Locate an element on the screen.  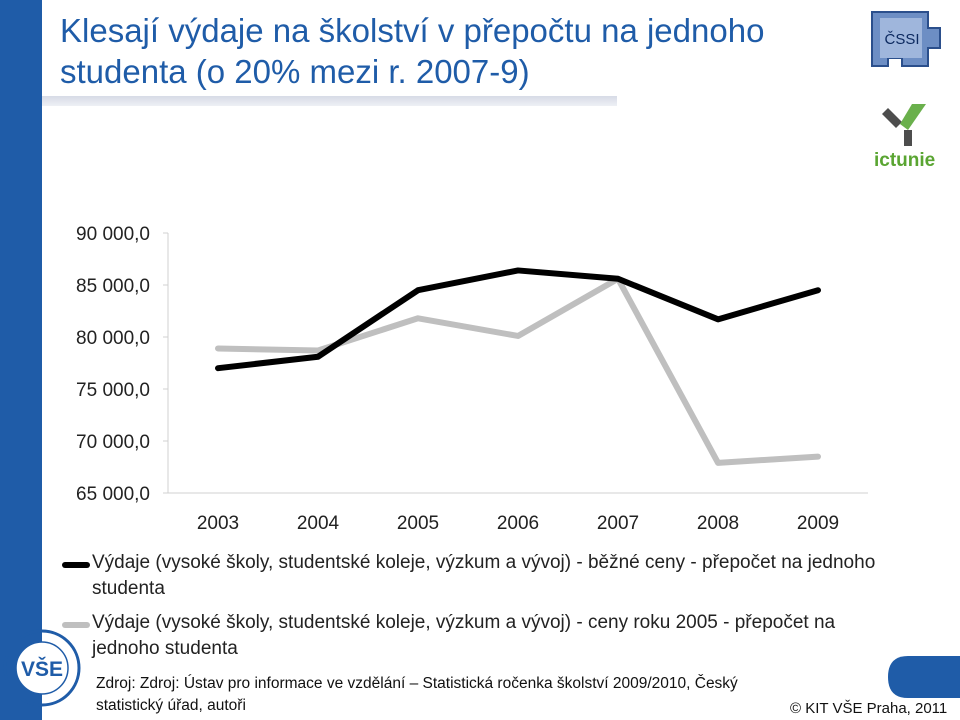
copyright-text: © KIT VŠE Praha, 2011 is located at coordinates (869, 708).